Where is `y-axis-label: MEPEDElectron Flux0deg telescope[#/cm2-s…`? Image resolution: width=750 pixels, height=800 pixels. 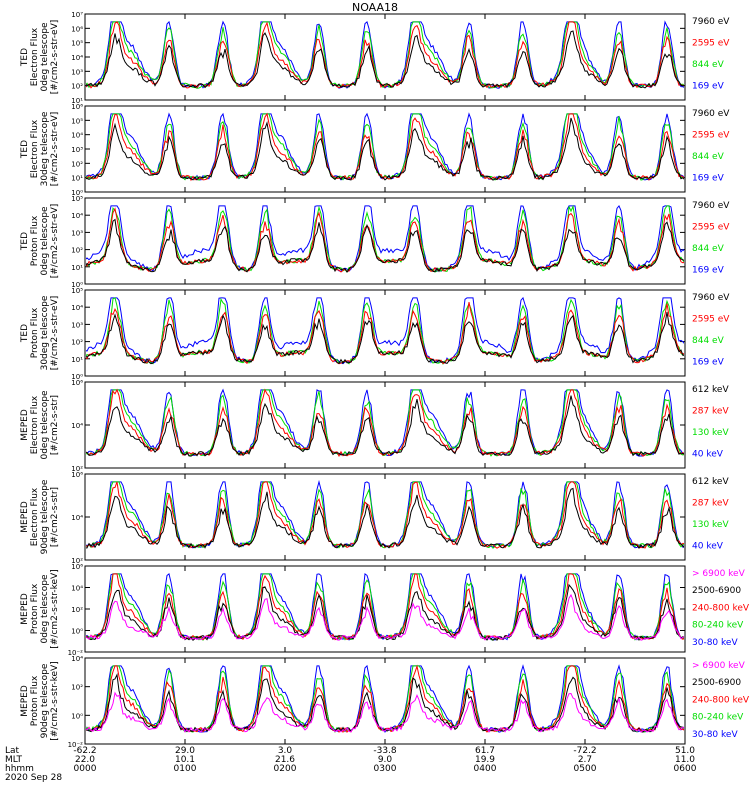 y-axis-label: MEPEDElectron Flux0deg telescope[#/cm2-s… is located at coordinates (40, 425).